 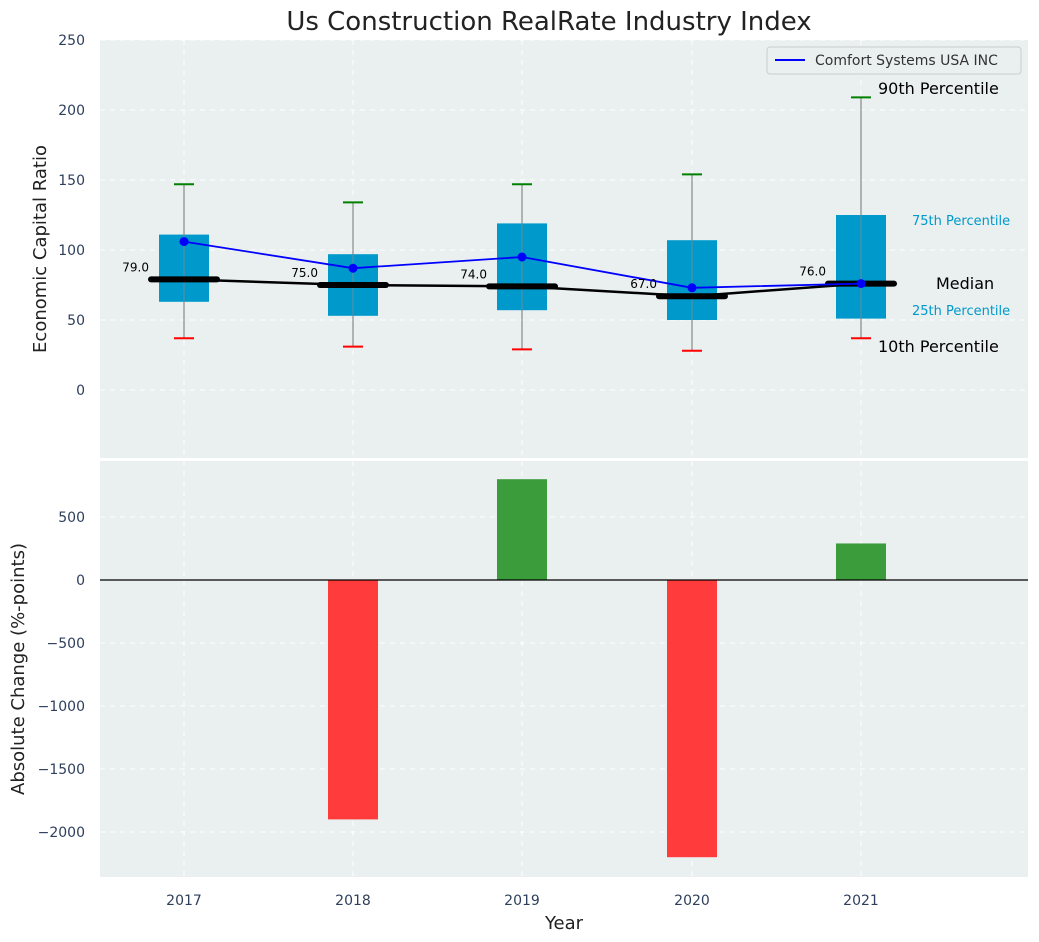 What do you see at coordinates (353, 268) in the screenshot?
I see `series-point-2018` at bounding box center [353, 268].